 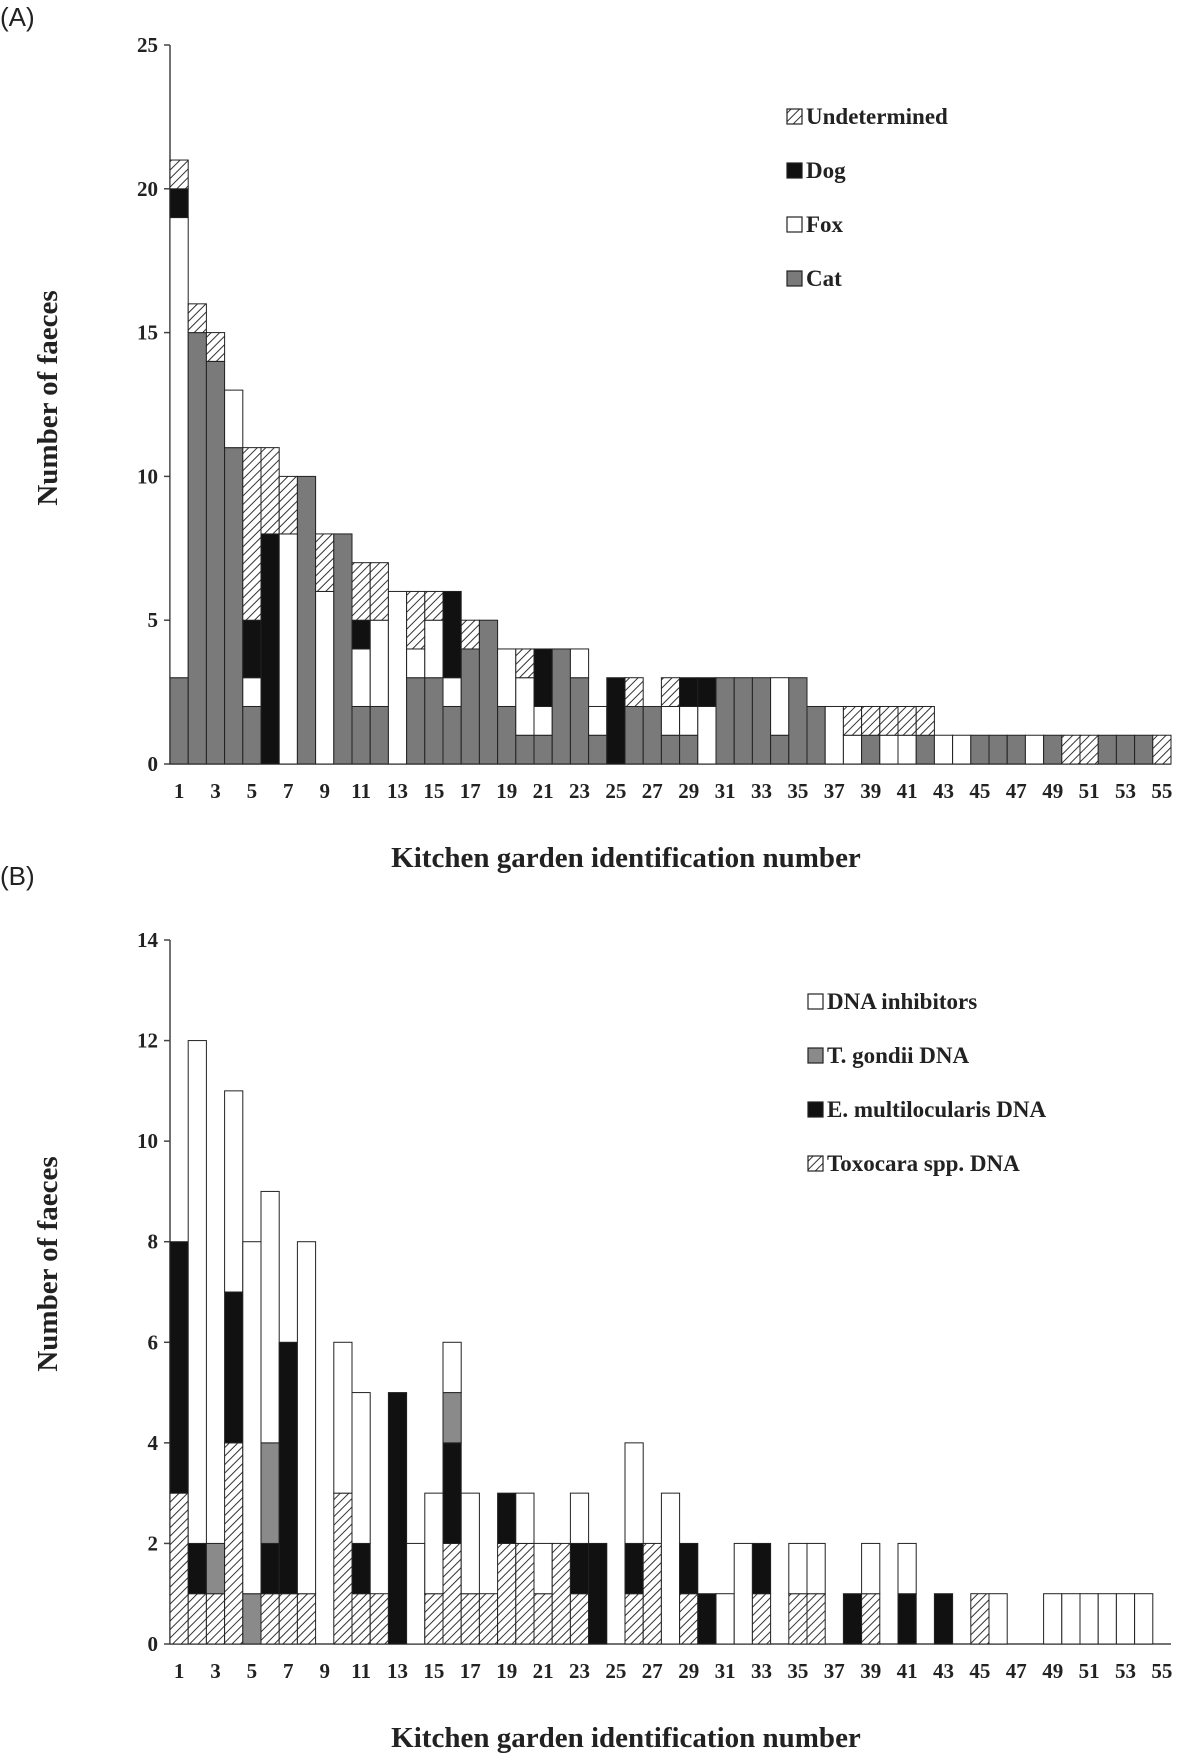 What do you see at coordinates (937, 1109) in the screenshot?
I see `legend-label: E. multilocularis DNA` at bounding box center [937, 1109].